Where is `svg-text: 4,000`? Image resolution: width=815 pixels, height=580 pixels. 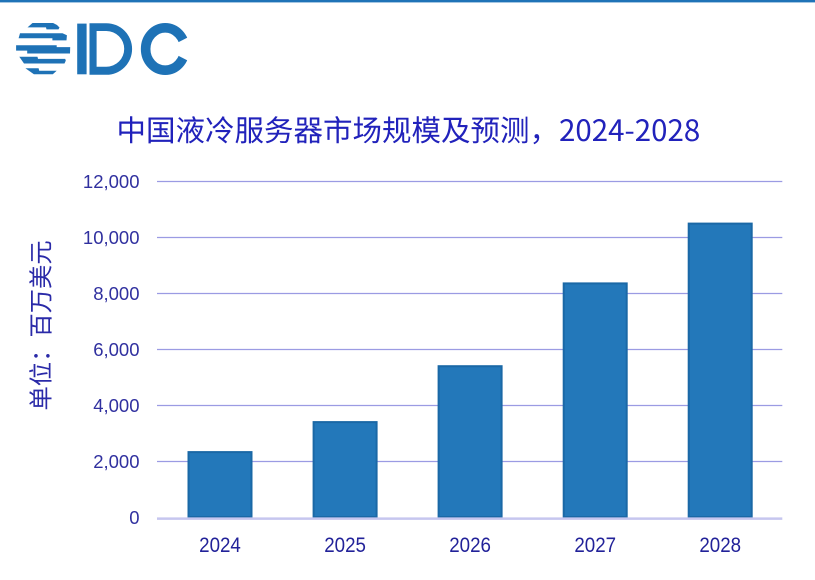
svg-text: 4,000 is located at coordinates (116, 405).